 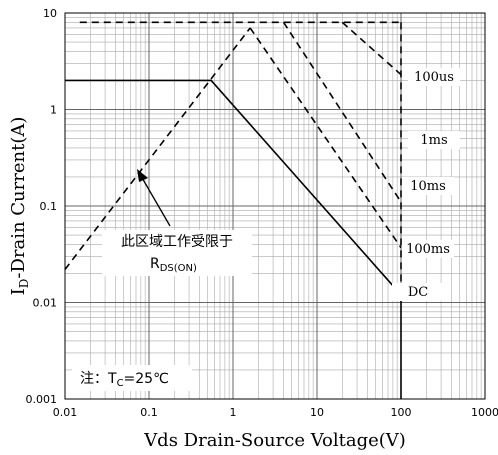 I want to click on annotation-box, so click(x=177, y=253).